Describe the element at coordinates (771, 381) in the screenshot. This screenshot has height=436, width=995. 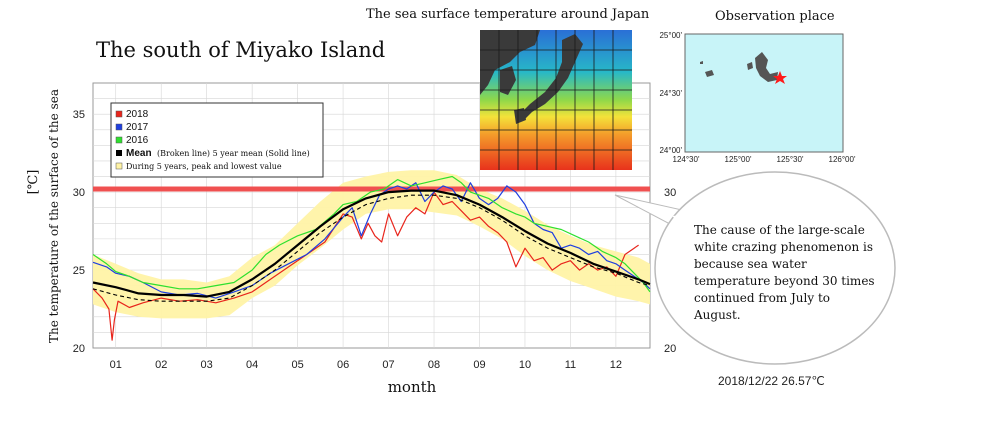
I see `latest-reading: 2018/12/22 26.57℃` at that location.